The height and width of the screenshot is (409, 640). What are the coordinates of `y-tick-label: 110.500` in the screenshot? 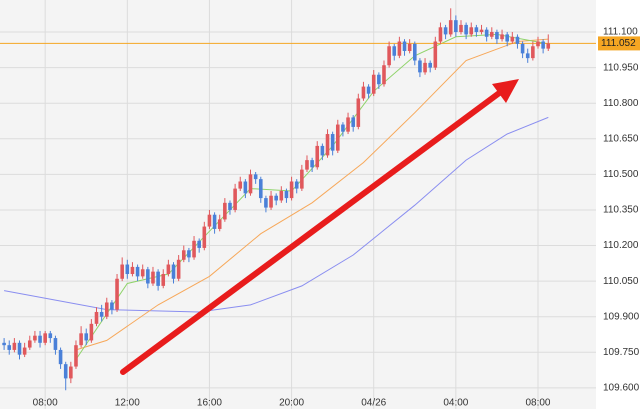 It's located at (621, 174).